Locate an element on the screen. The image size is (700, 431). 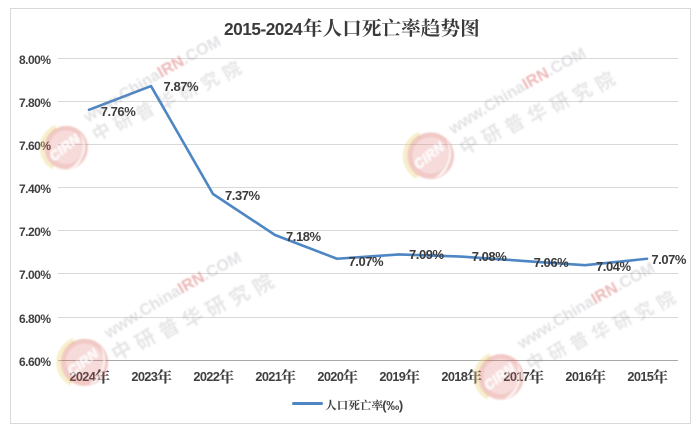
svg-text: www.ChinaIRN.COM is located at coordinates (586, 306).